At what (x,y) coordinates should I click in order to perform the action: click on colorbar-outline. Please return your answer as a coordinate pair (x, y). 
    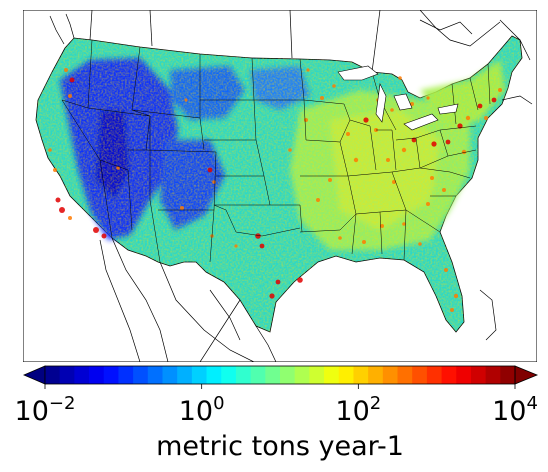
    Looking at the image, I should click on (280, 375).